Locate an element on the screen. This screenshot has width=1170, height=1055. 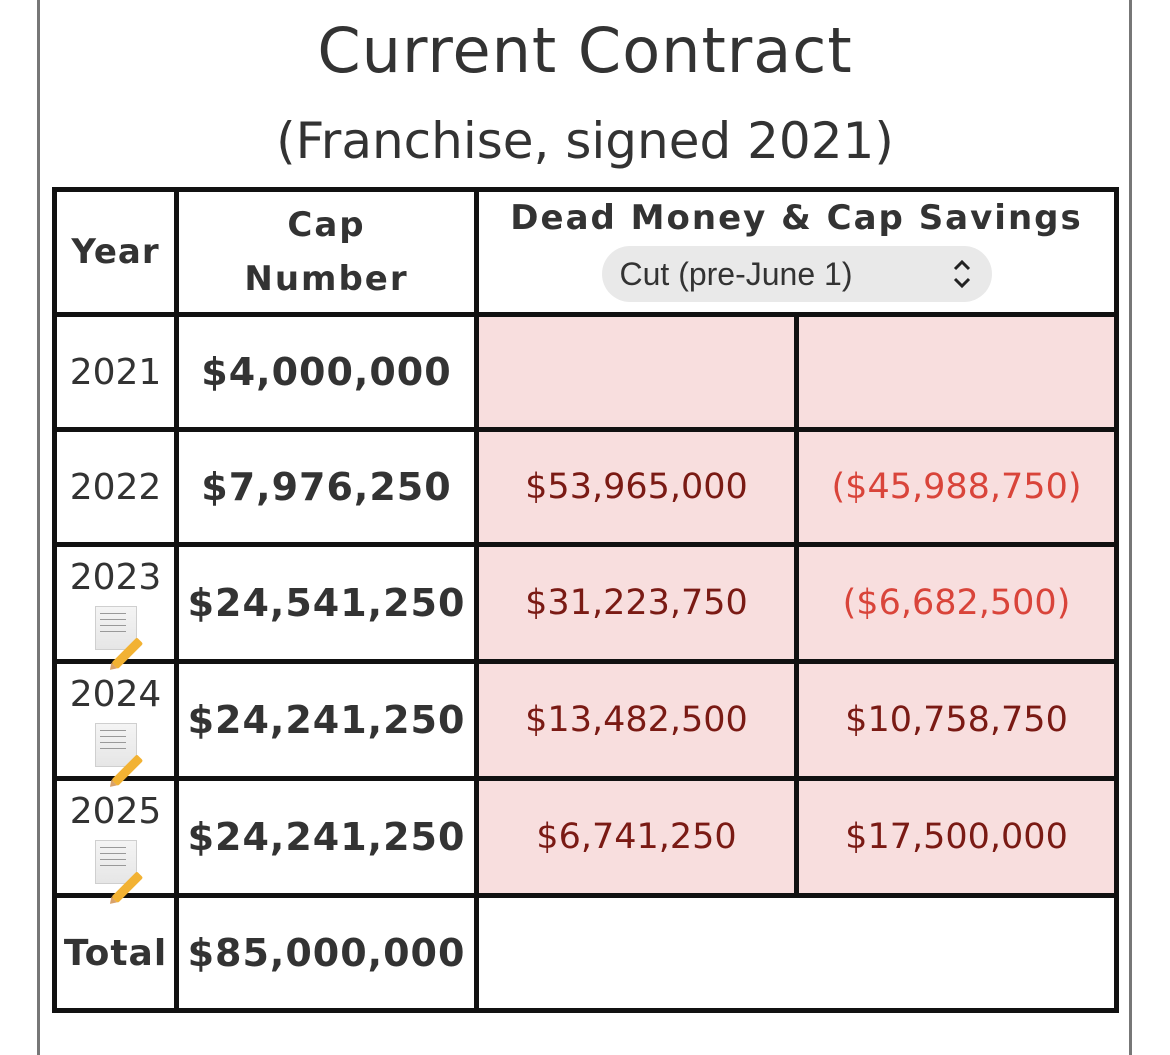
table-row: 2022 $7,976,250 $53,965,000 ($45,988,750) is located at coordinates (586, 487).